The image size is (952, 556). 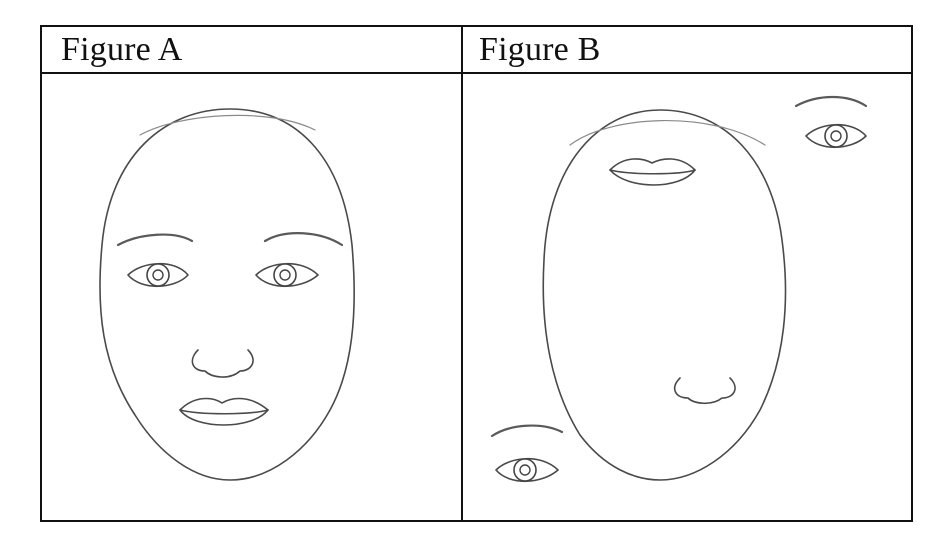 What do you see at coordinates (462, 273) in the screenshot?
I see `column-divider` at bounding box center [462, 273].